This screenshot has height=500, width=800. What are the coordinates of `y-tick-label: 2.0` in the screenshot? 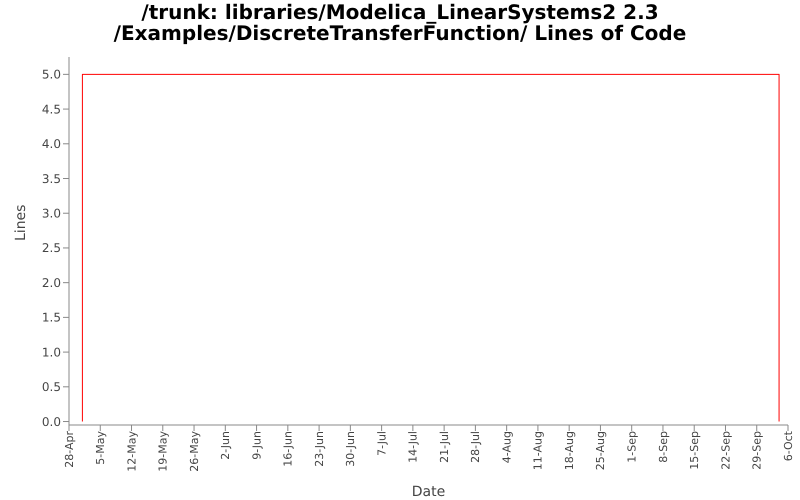 It's located at (51, 283).